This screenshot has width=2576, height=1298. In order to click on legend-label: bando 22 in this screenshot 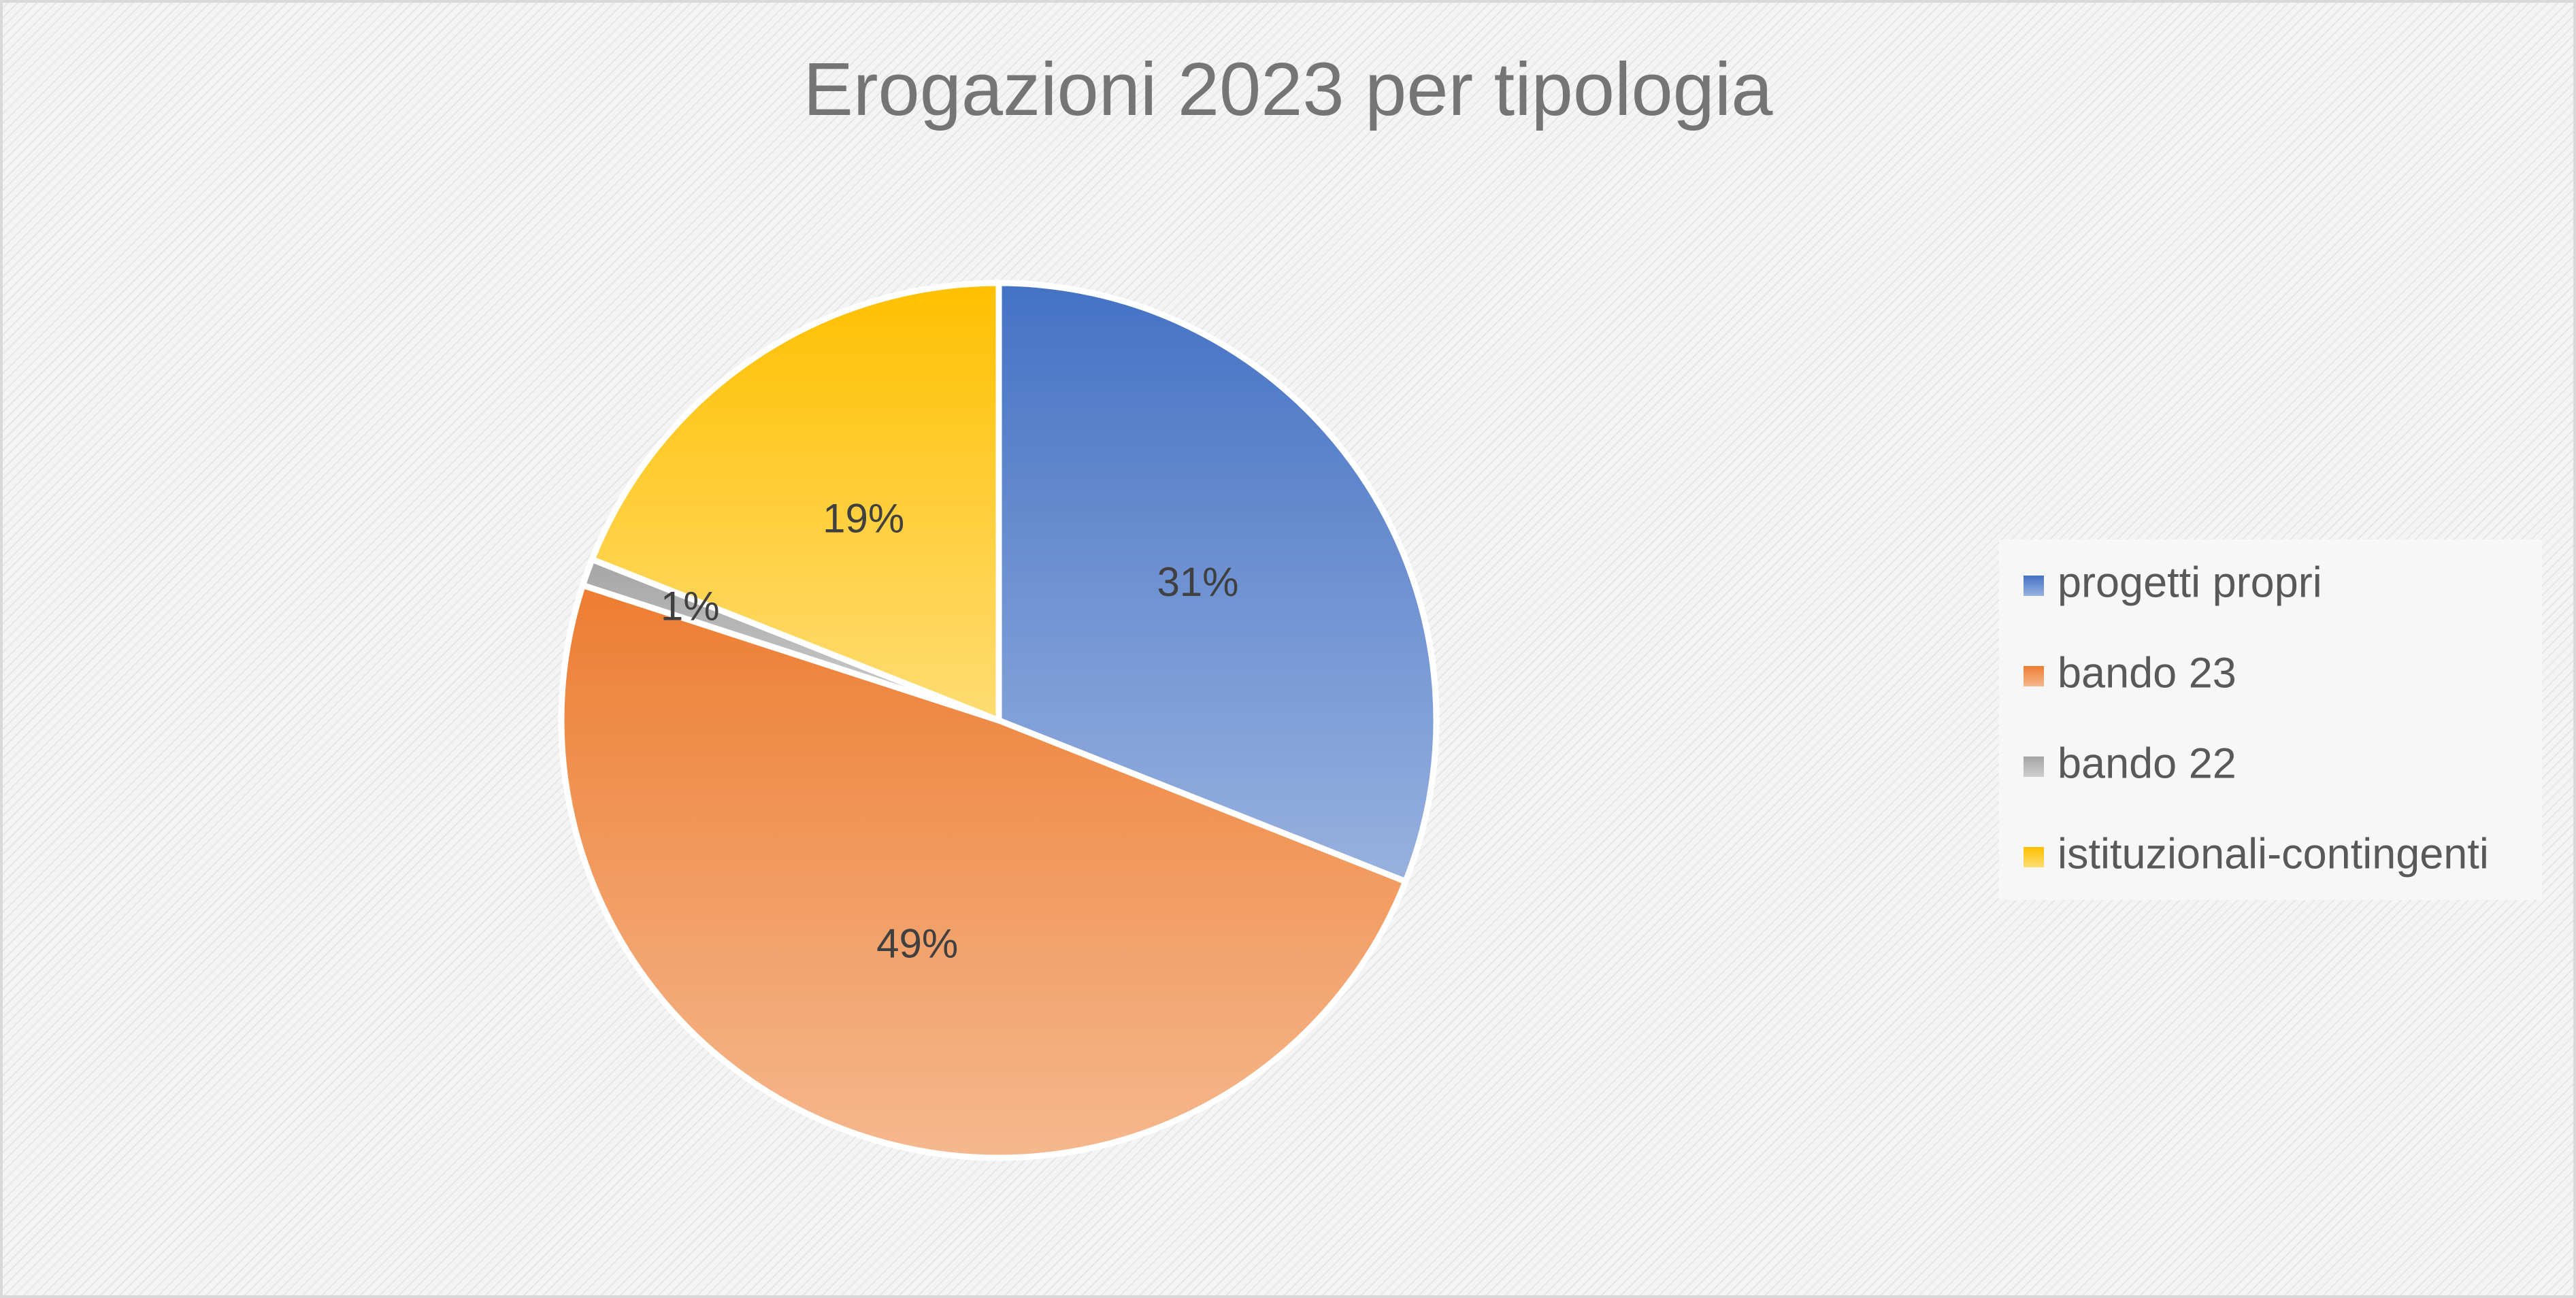, I will do `click(2147, 764)`.